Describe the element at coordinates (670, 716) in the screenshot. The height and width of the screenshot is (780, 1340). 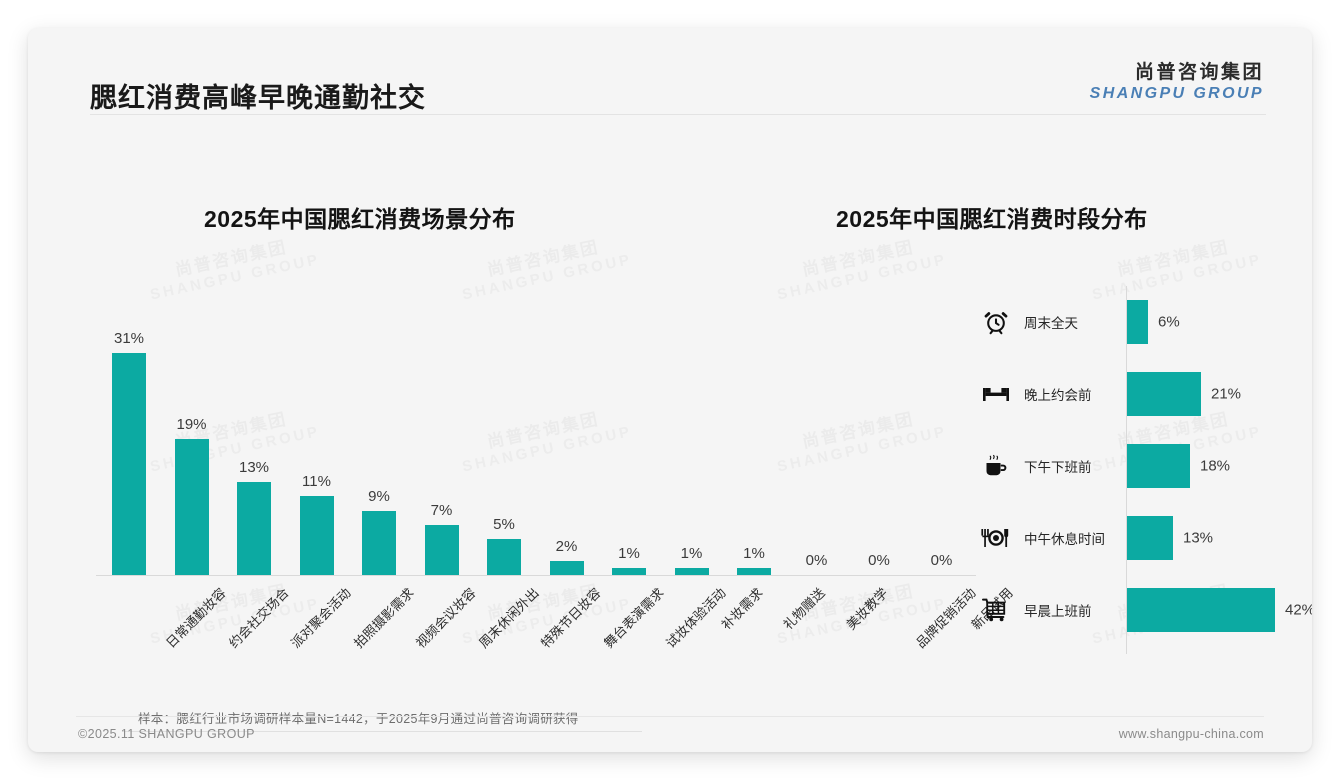
I see `footer-divider` at that location.